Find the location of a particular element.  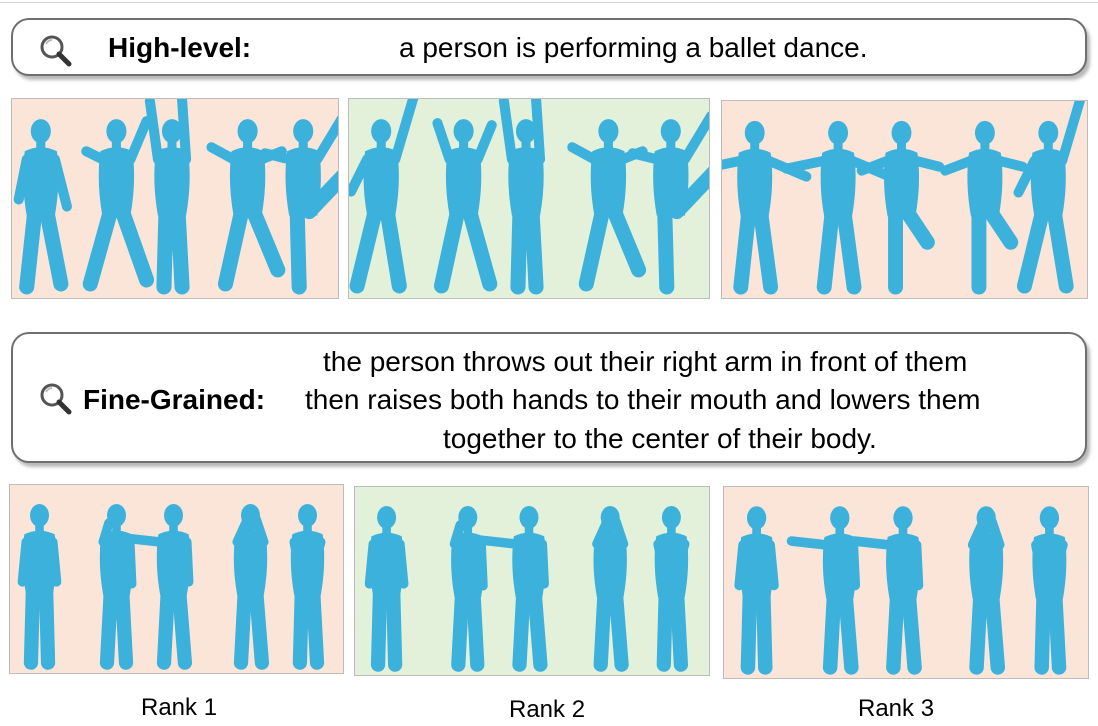

rank-label-1: Rank 1 is located at coordinates (179, 707).